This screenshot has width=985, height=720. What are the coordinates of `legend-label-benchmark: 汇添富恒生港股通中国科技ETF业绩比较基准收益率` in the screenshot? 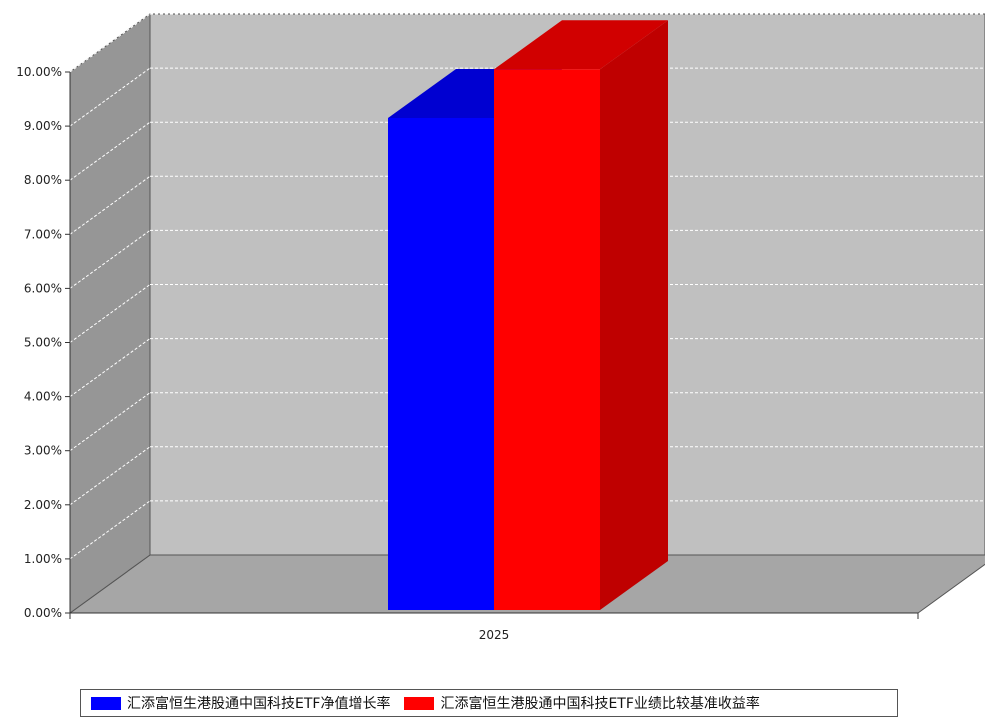 It's located at (600, 704).